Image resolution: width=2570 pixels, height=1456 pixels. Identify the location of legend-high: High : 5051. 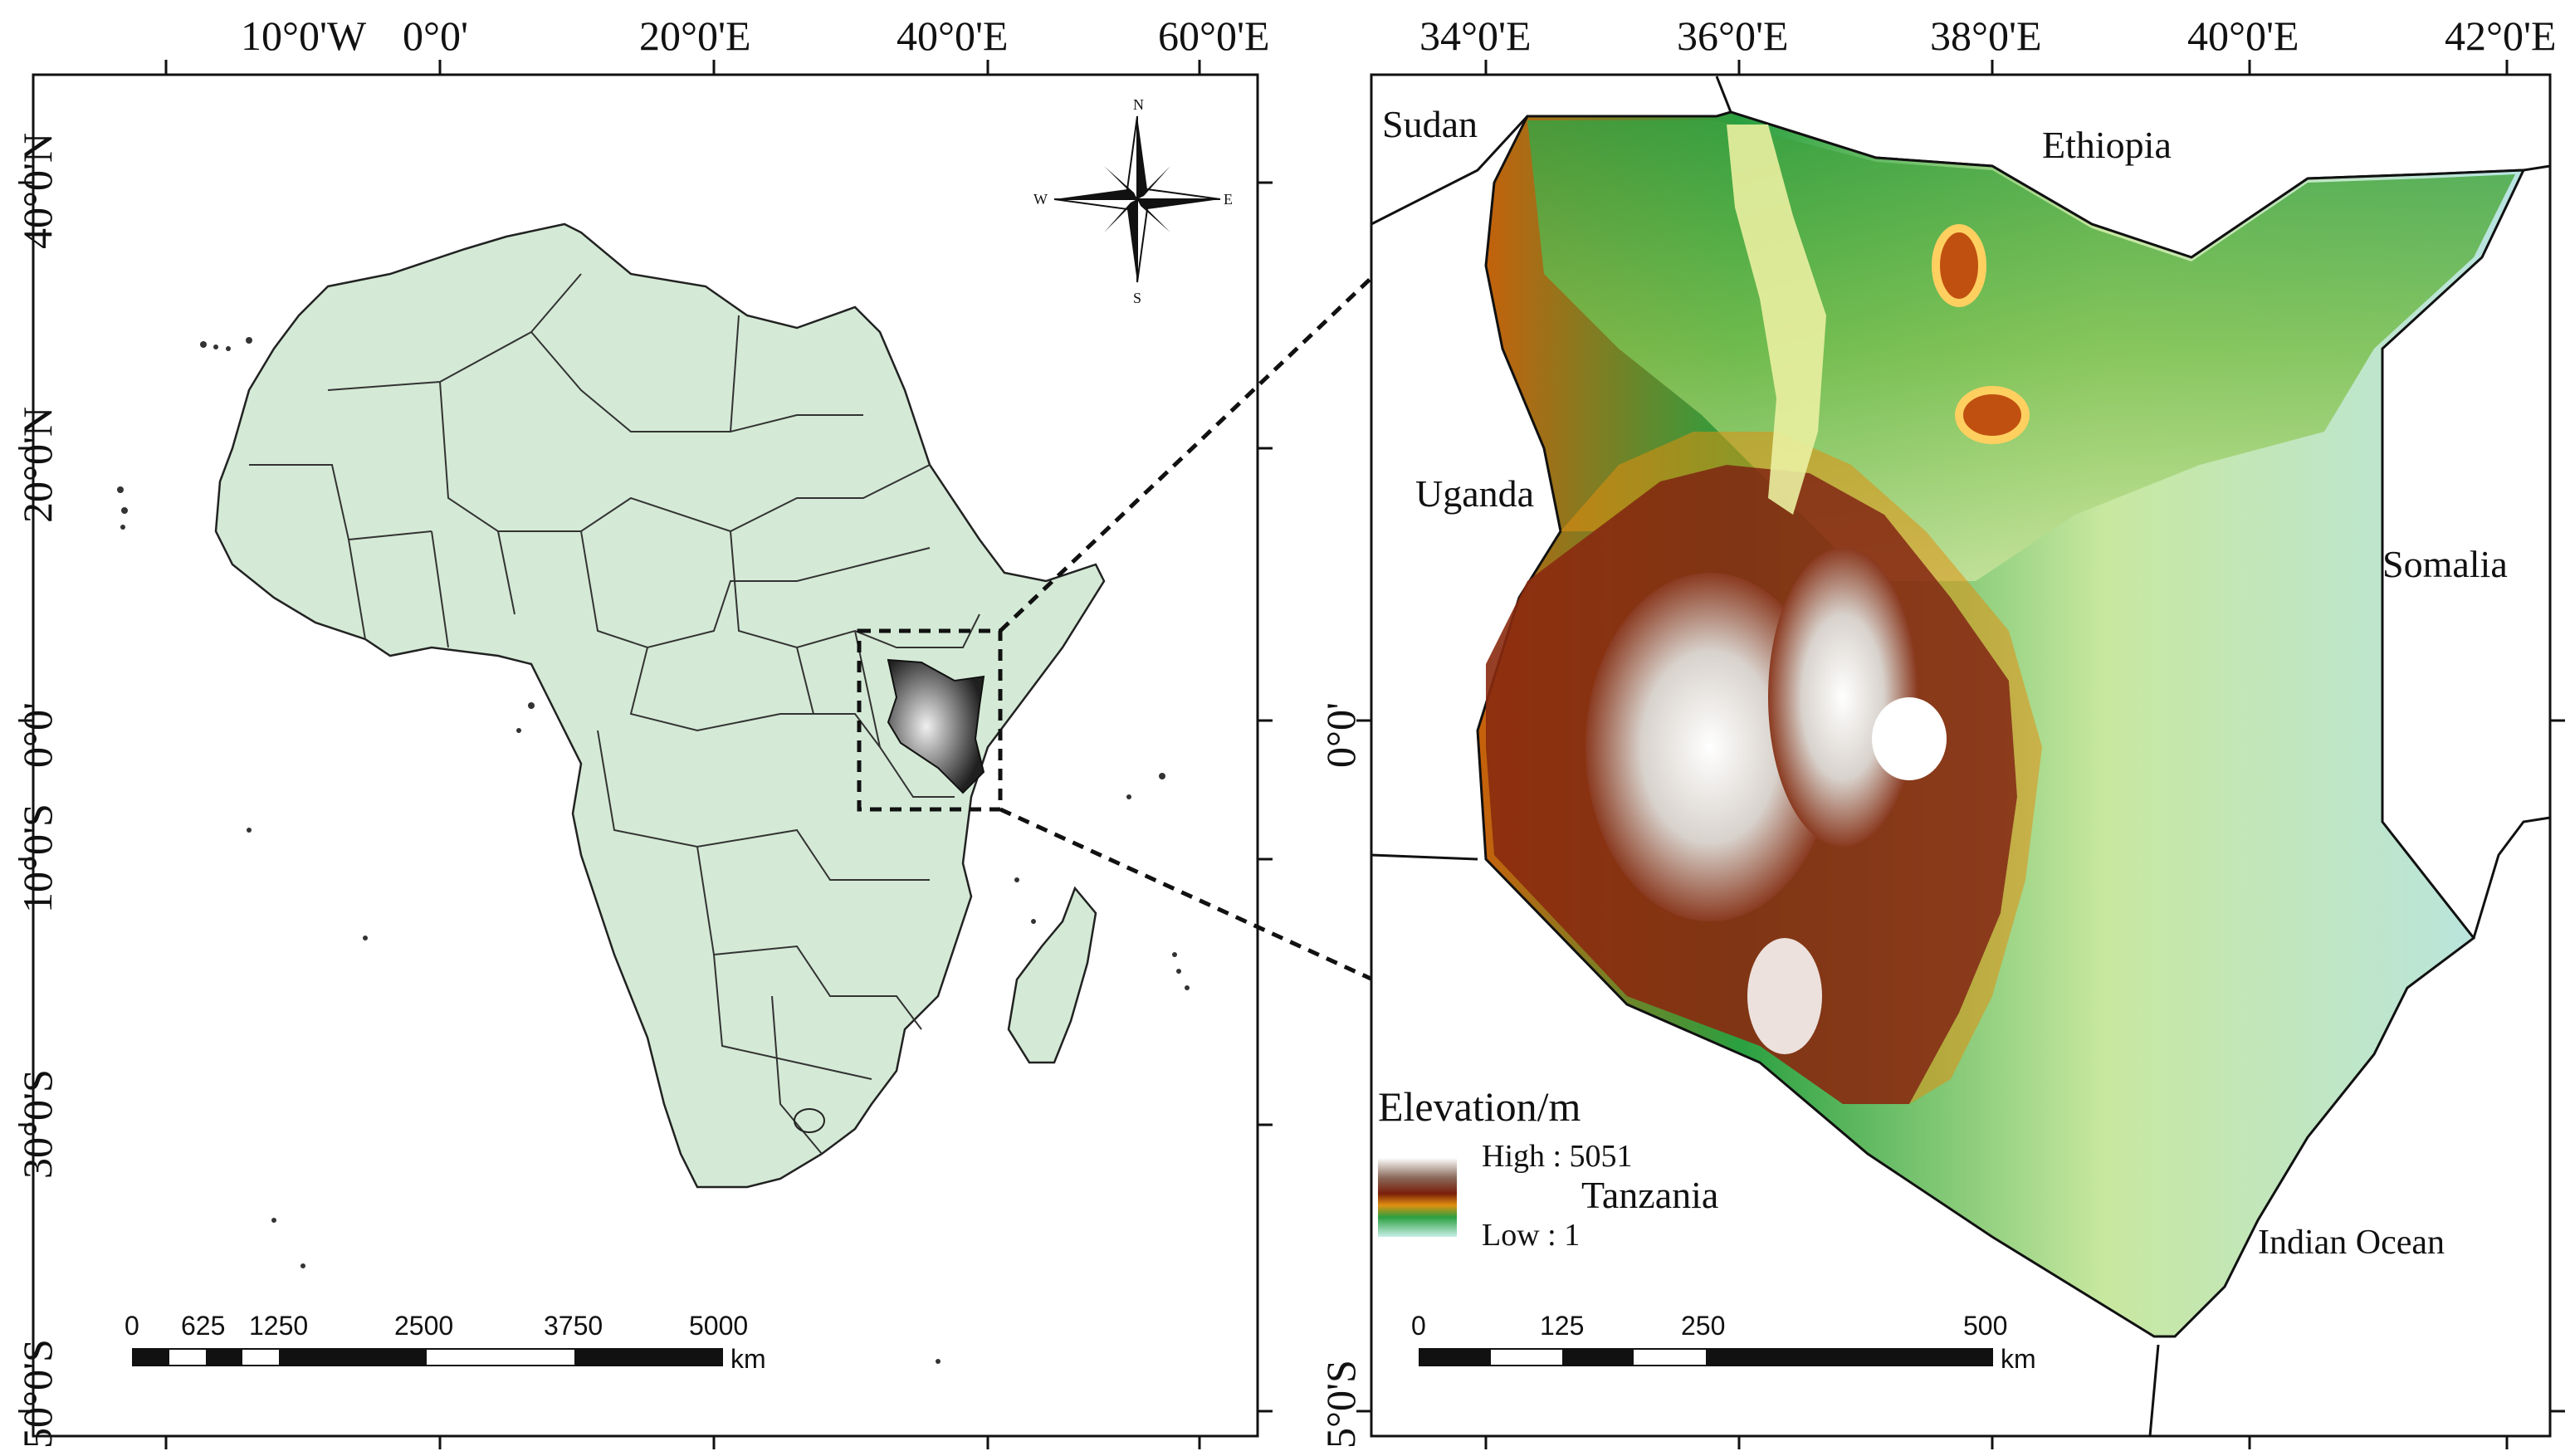
(1557, 1156).